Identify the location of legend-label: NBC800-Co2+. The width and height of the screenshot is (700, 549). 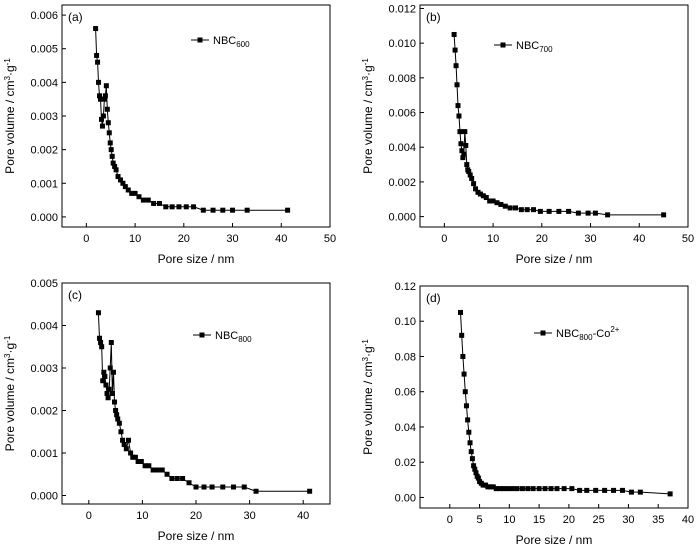
(588, 333).